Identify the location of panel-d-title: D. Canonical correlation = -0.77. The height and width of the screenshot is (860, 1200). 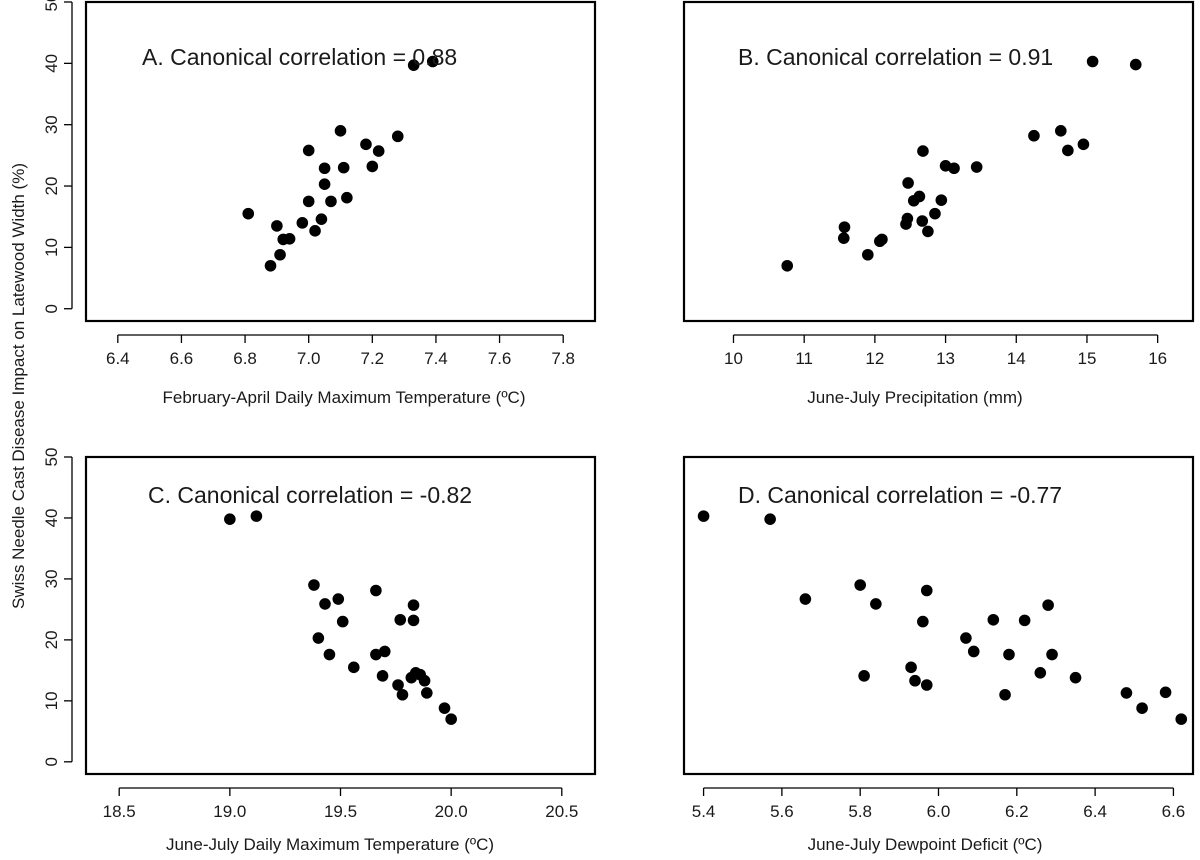
(900, 495).